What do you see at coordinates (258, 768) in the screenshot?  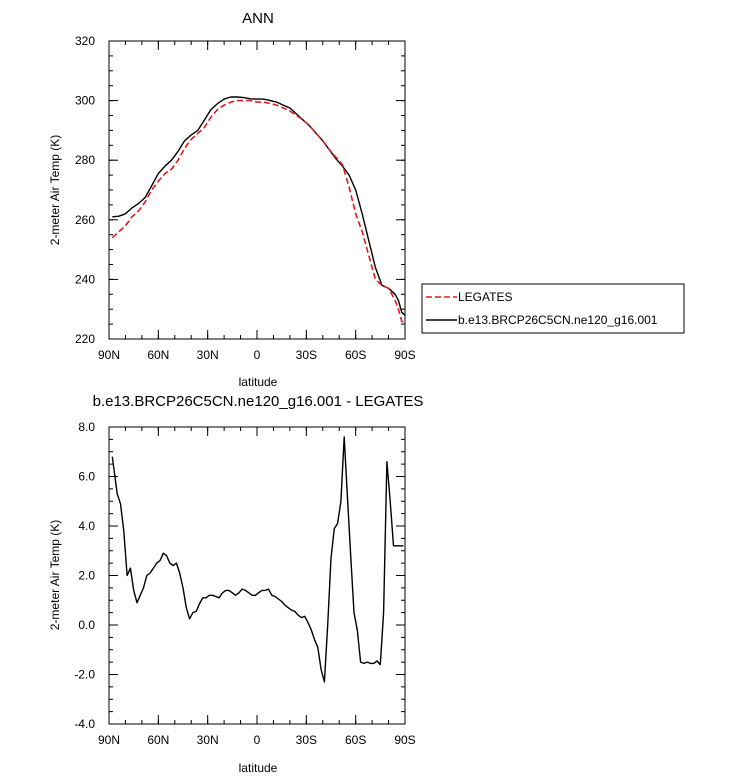 I see `bottom-chart-x-axis-label: latitude` at bounding box center [258, 768].